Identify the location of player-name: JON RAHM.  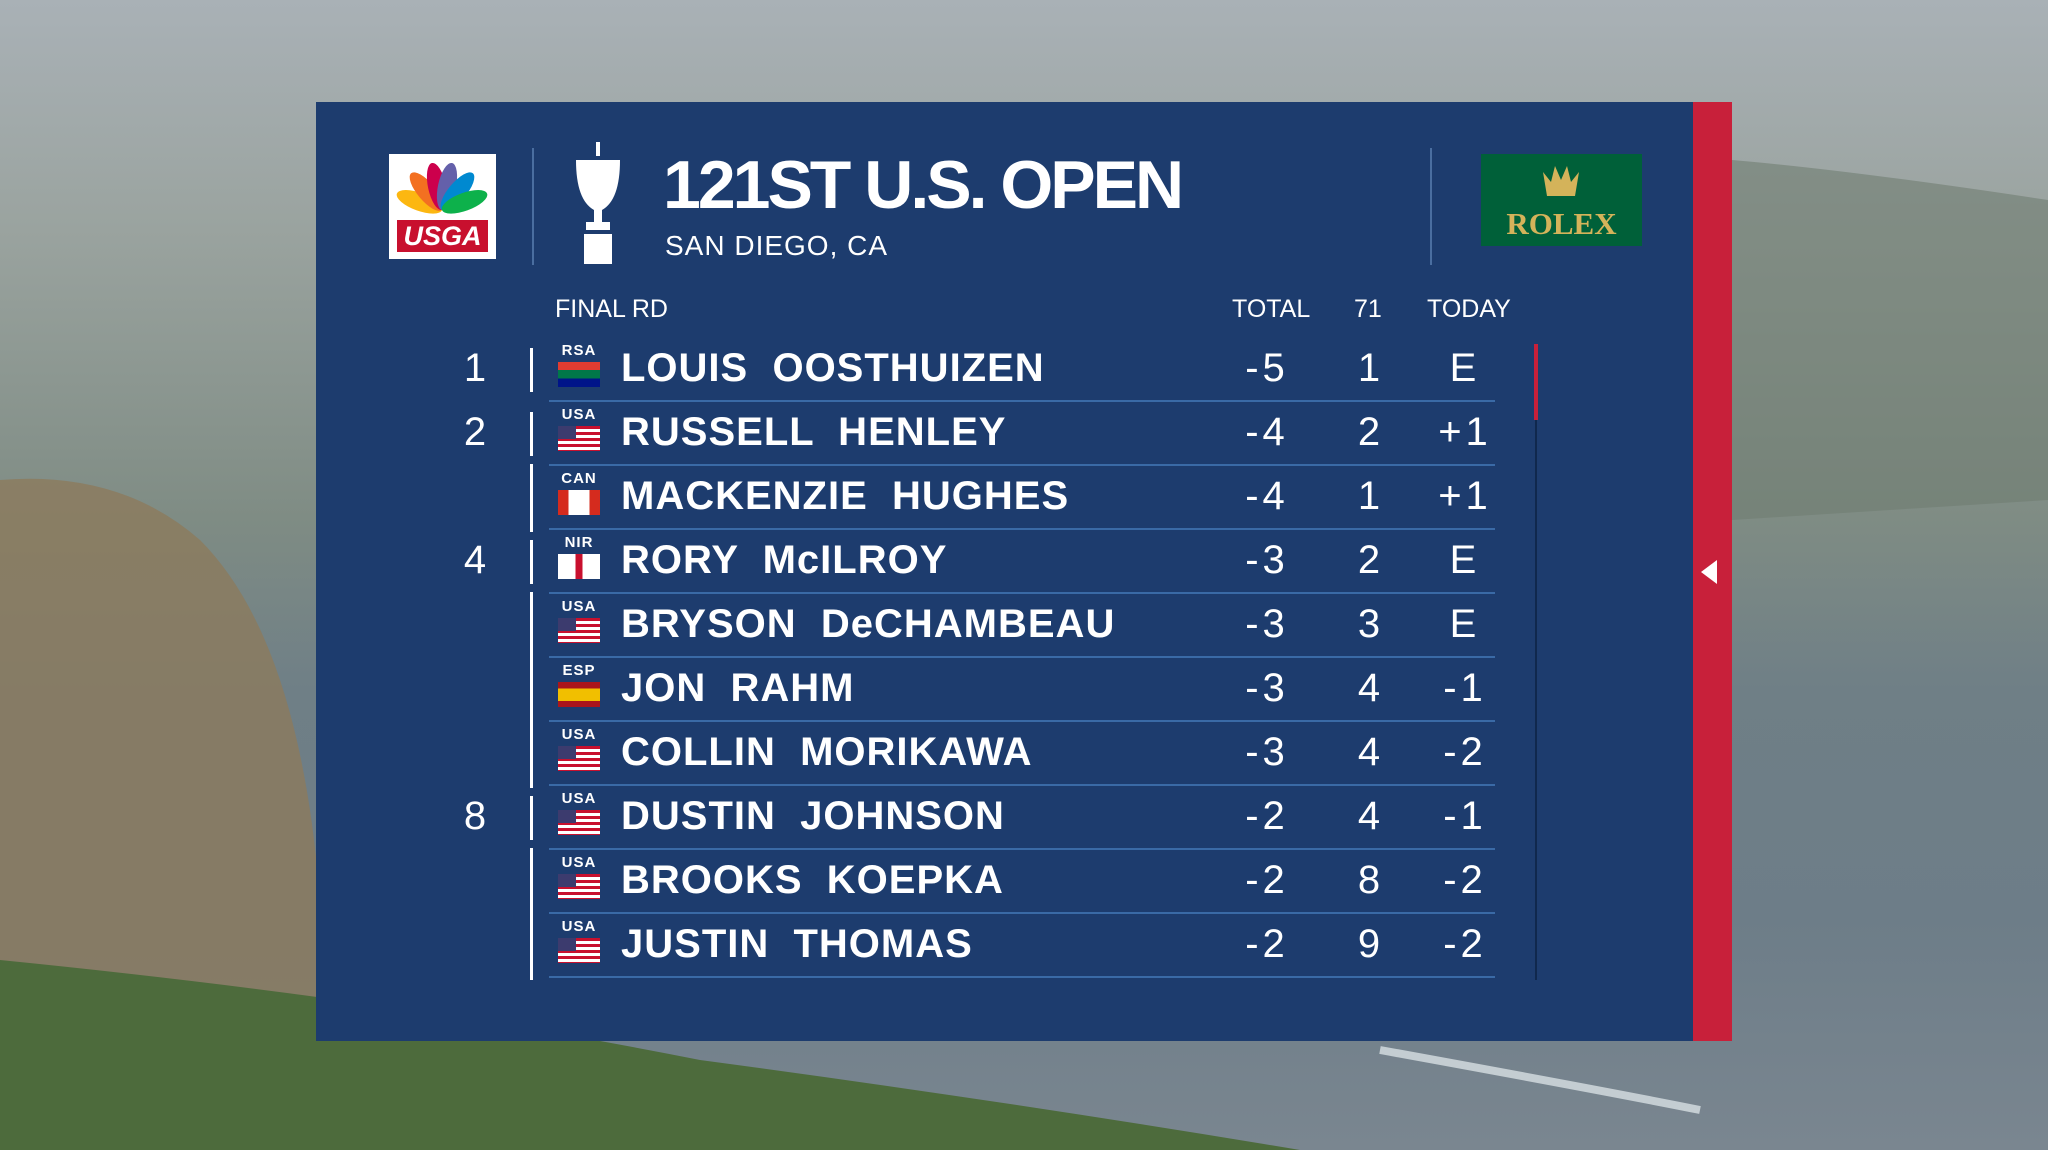
(738, 688).